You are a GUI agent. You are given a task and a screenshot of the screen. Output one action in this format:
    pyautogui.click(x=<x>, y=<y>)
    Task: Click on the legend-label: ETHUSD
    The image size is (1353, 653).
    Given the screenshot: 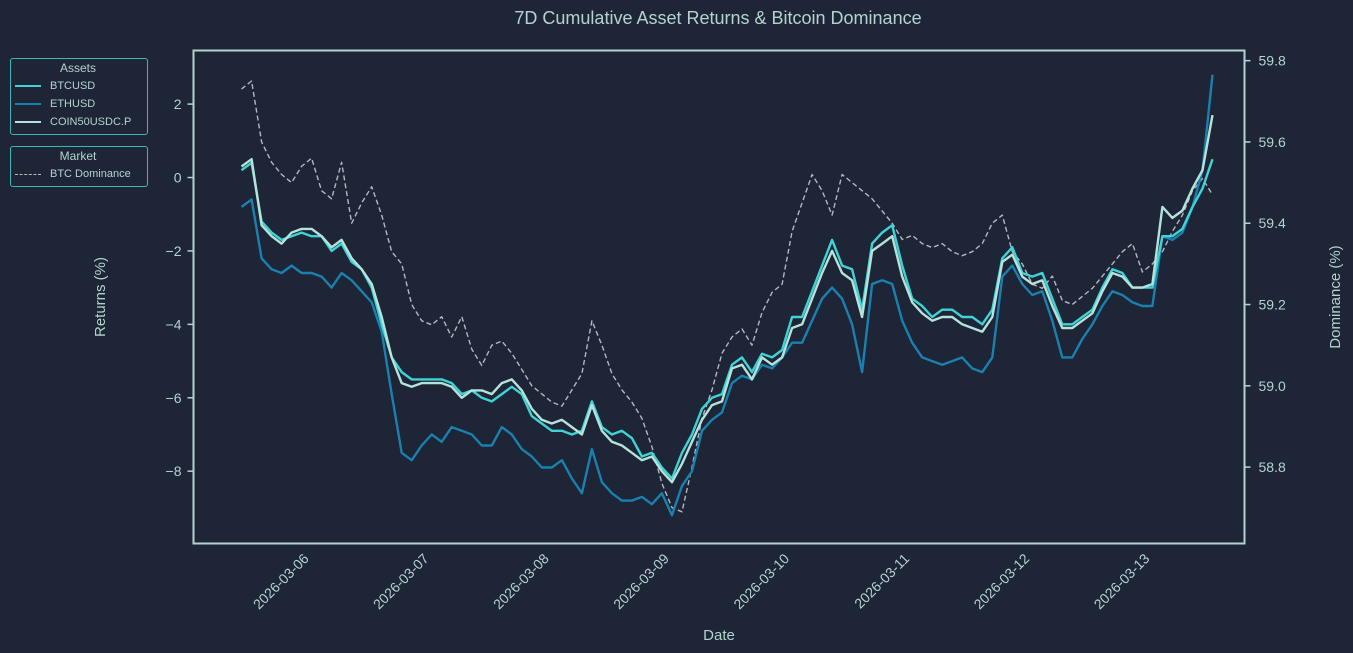 What is the action you would take?
    pyautogui.click(x=73, y=104)
    